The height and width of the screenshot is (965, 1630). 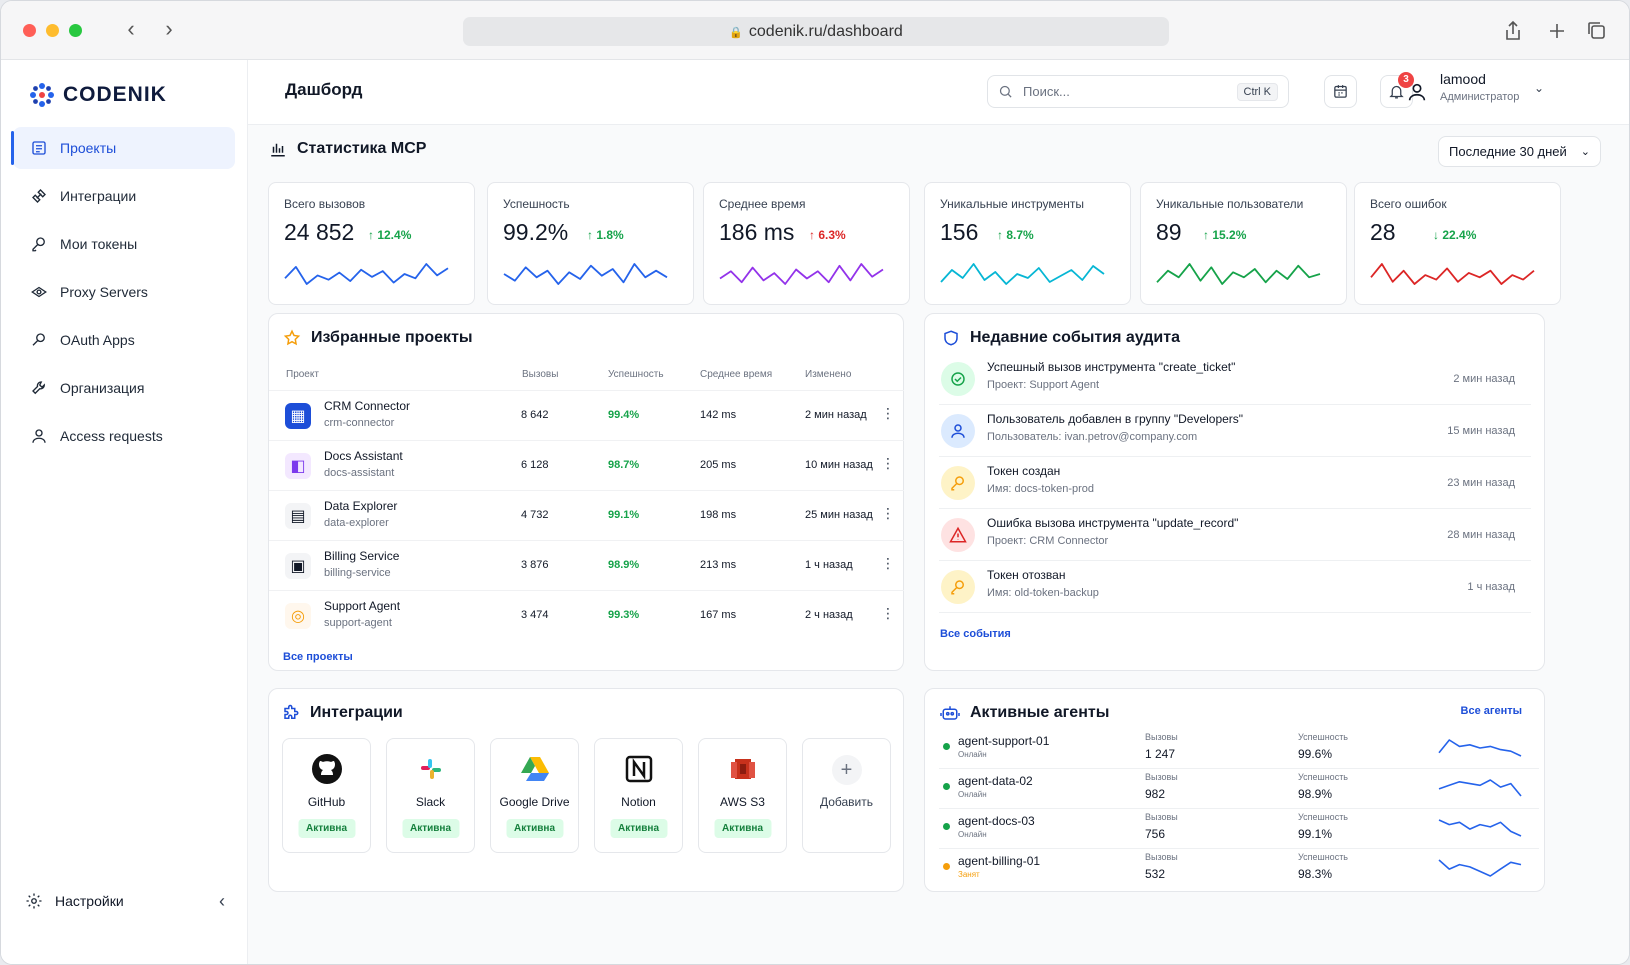 What do you see at coordinates (124, 244) in the screenshot?
I see `nav-item-tokens: Мои токены` at bounding box center [124, 244].